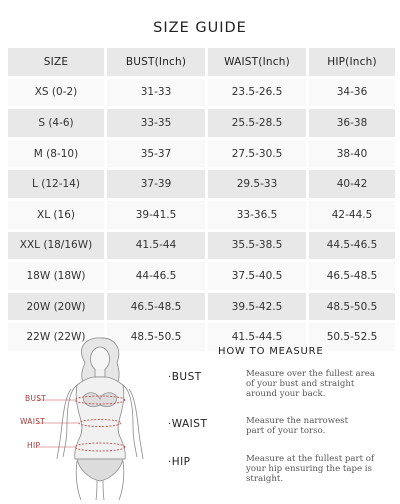 The height and width of the screenshot is (504, 400). I want to click on waist-label-text: WAIST, so click(189, 424).